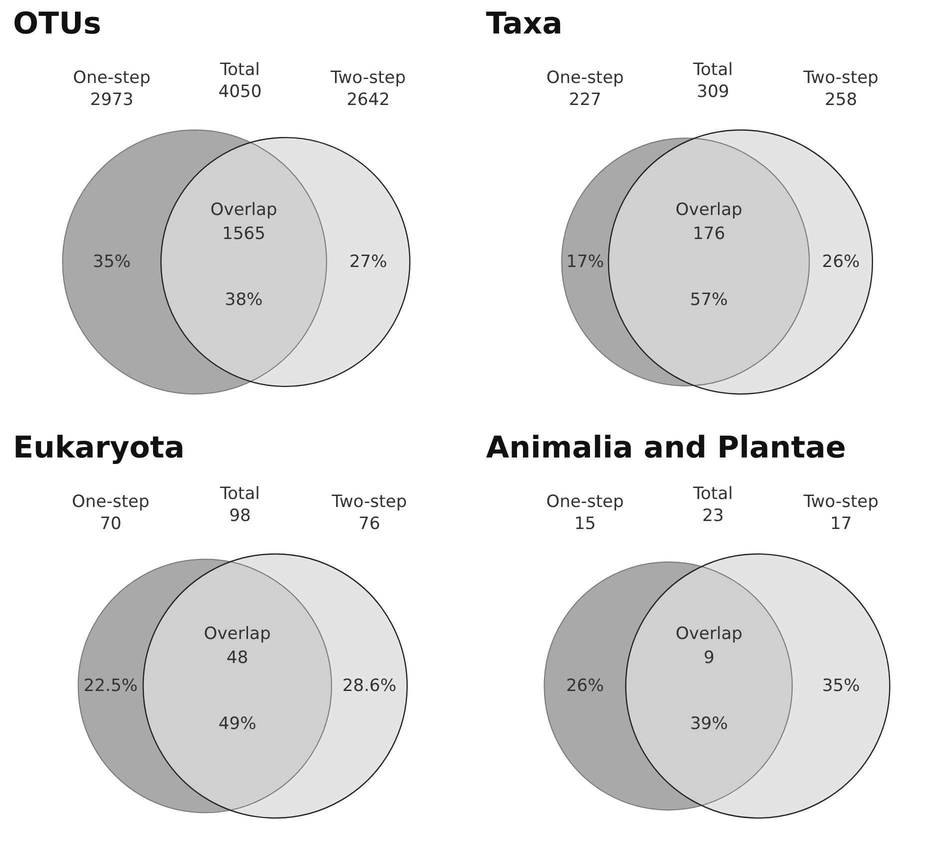  What do you see at coordinates (368, 262) in the screenshot?
I see `data-label: 27%` at bounding box center [368, 262].